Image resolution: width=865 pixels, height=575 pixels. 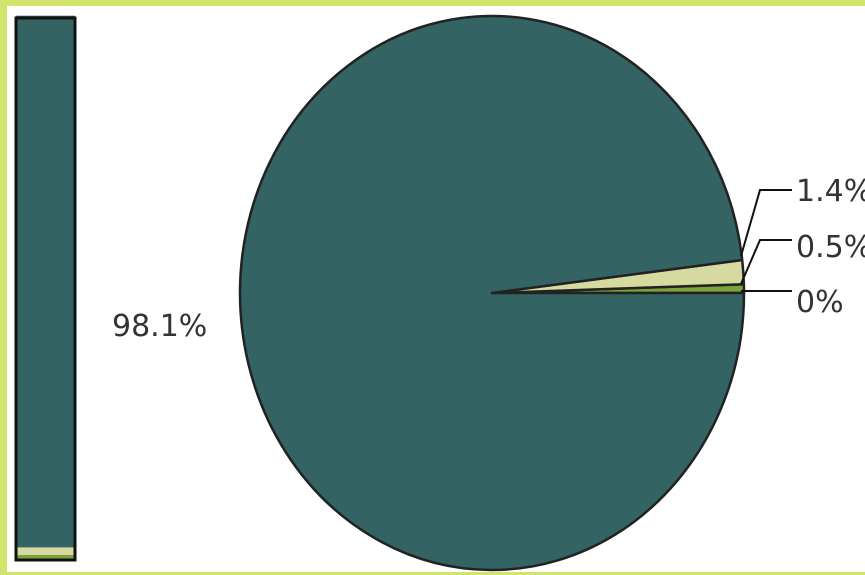 What do you see at coordinates (159, 326) in the screenshot?
I see `slice-label: 98.1%` at bounding box center [159, 326].